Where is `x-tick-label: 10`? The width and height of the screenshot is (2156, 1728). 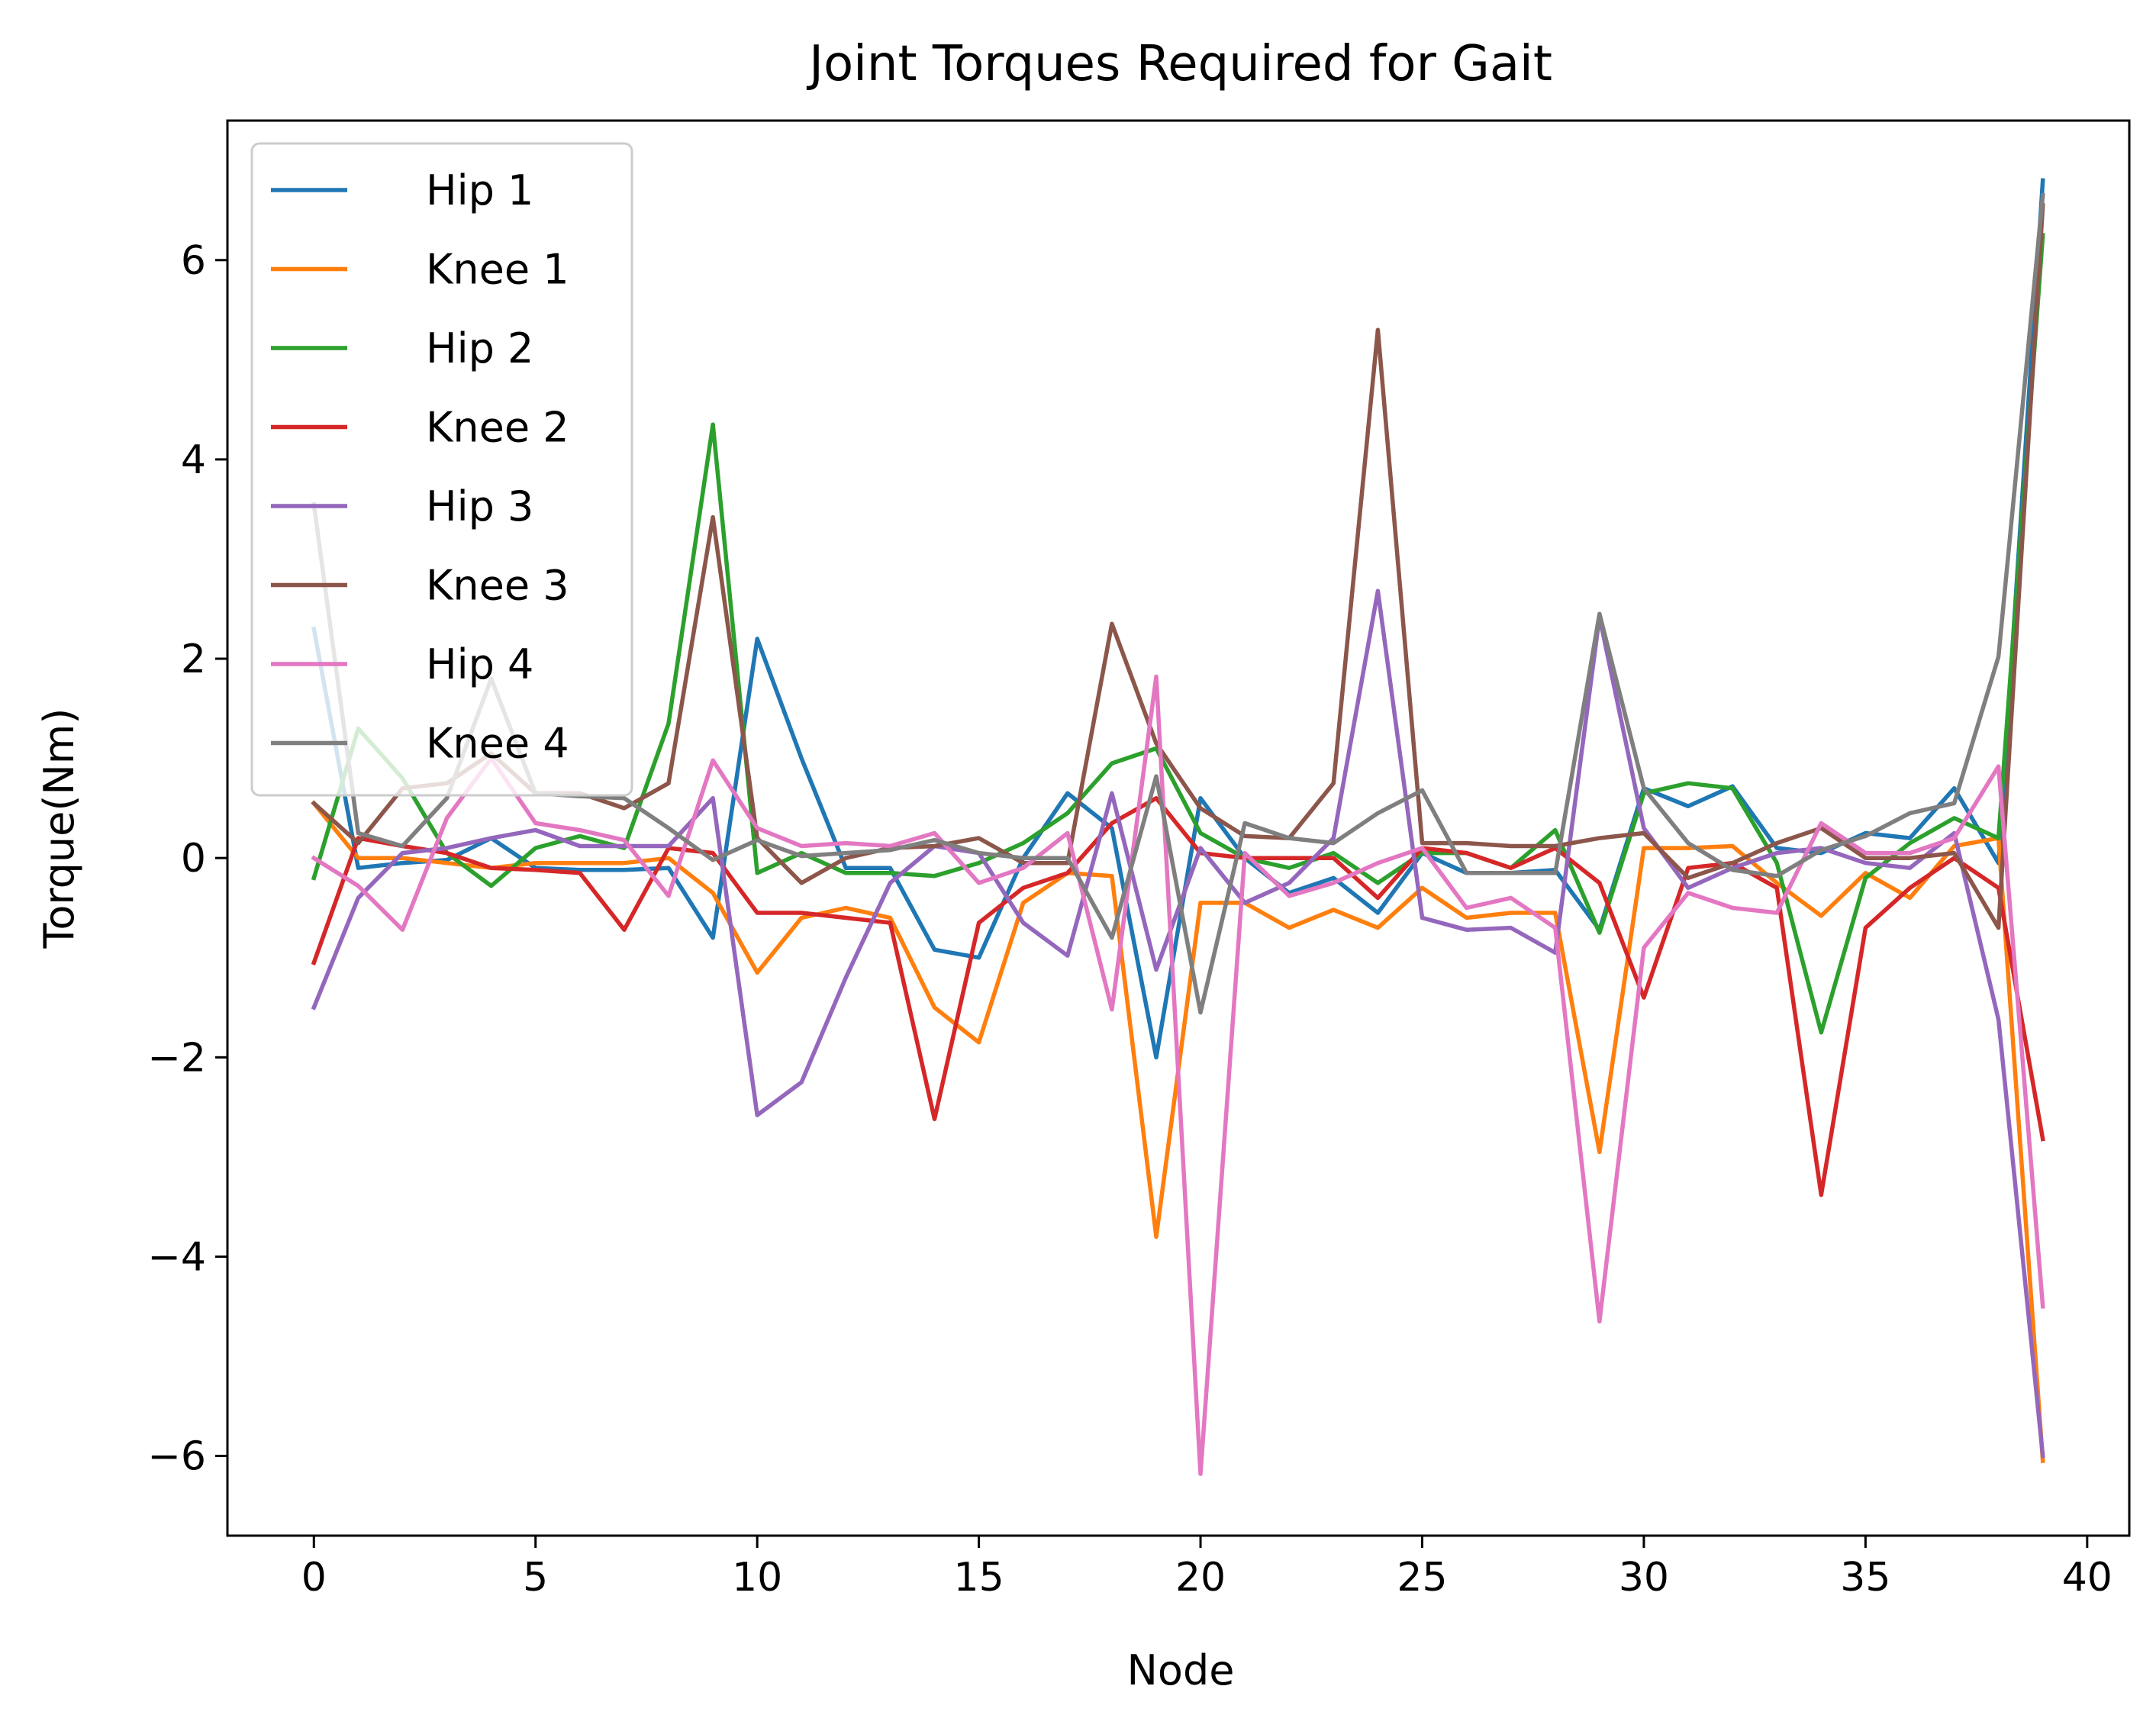 x-tick-label: 10 is located at coordinates (757, 1578).